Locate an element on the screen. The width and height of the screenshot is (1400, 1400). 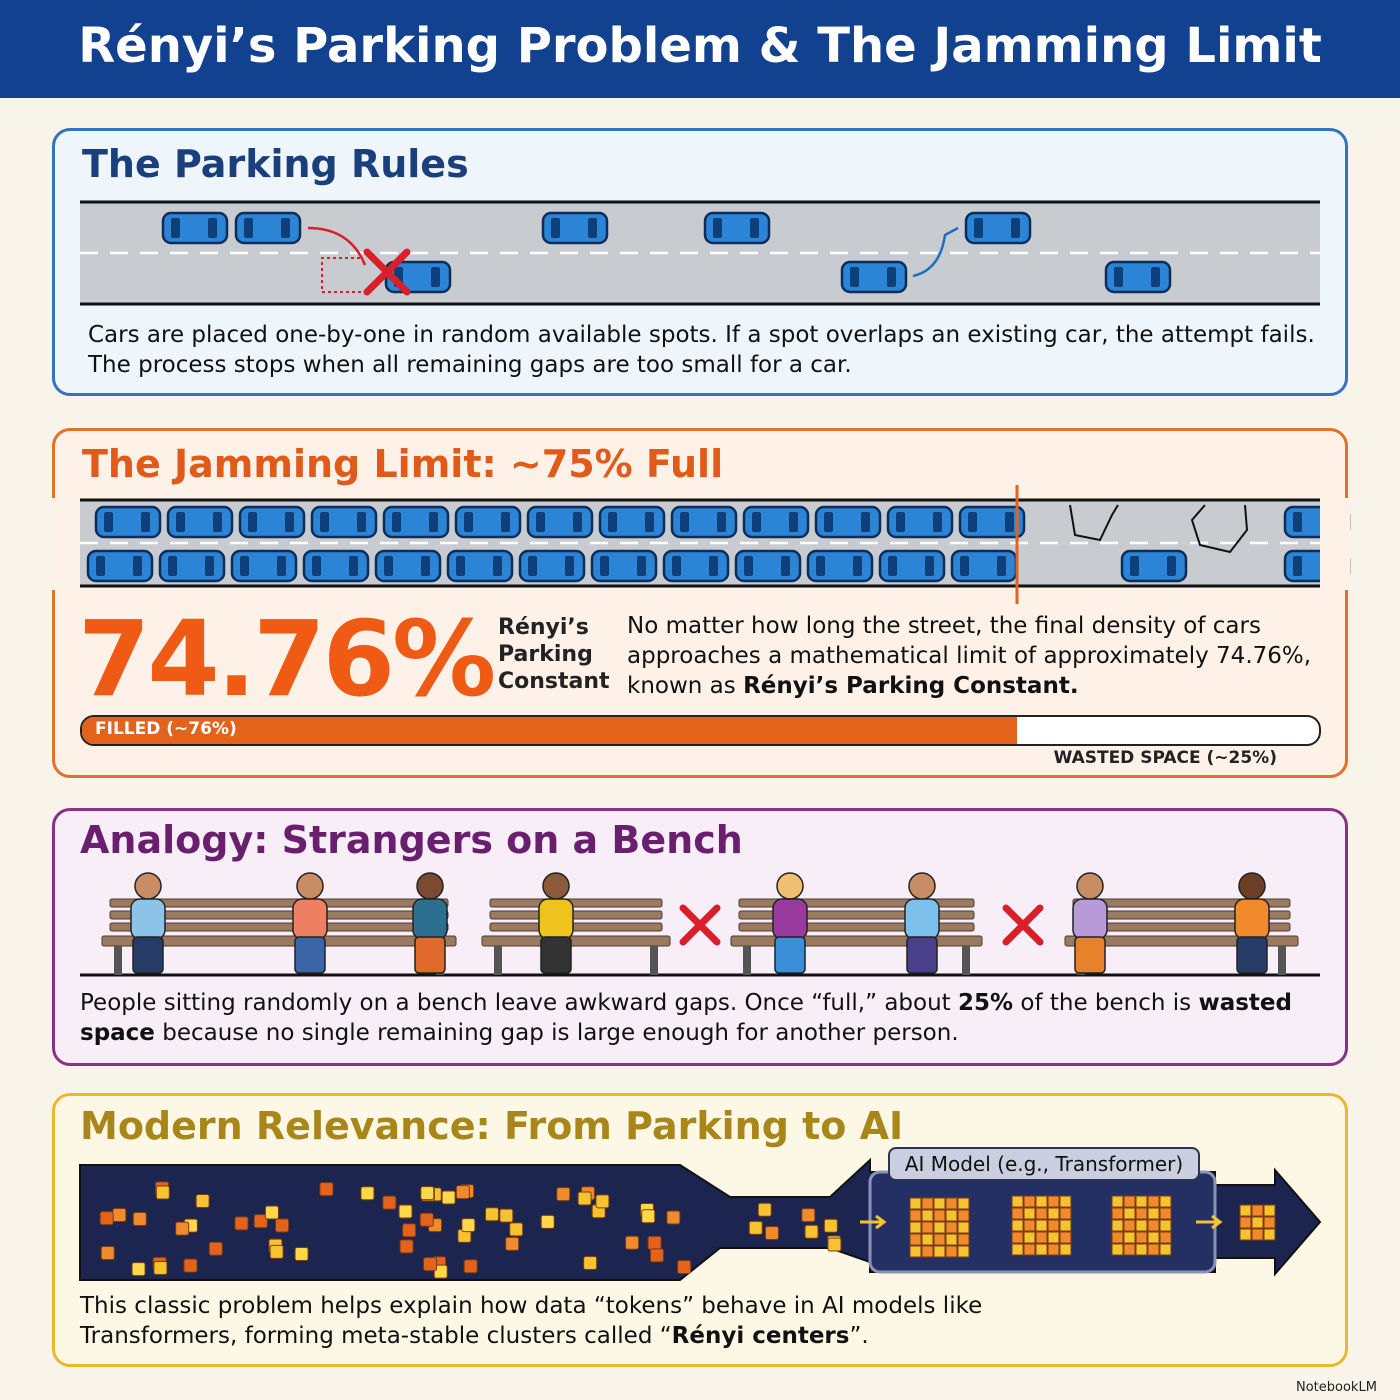
brand: NotebookLM is located at coordinates (1336, 1387).